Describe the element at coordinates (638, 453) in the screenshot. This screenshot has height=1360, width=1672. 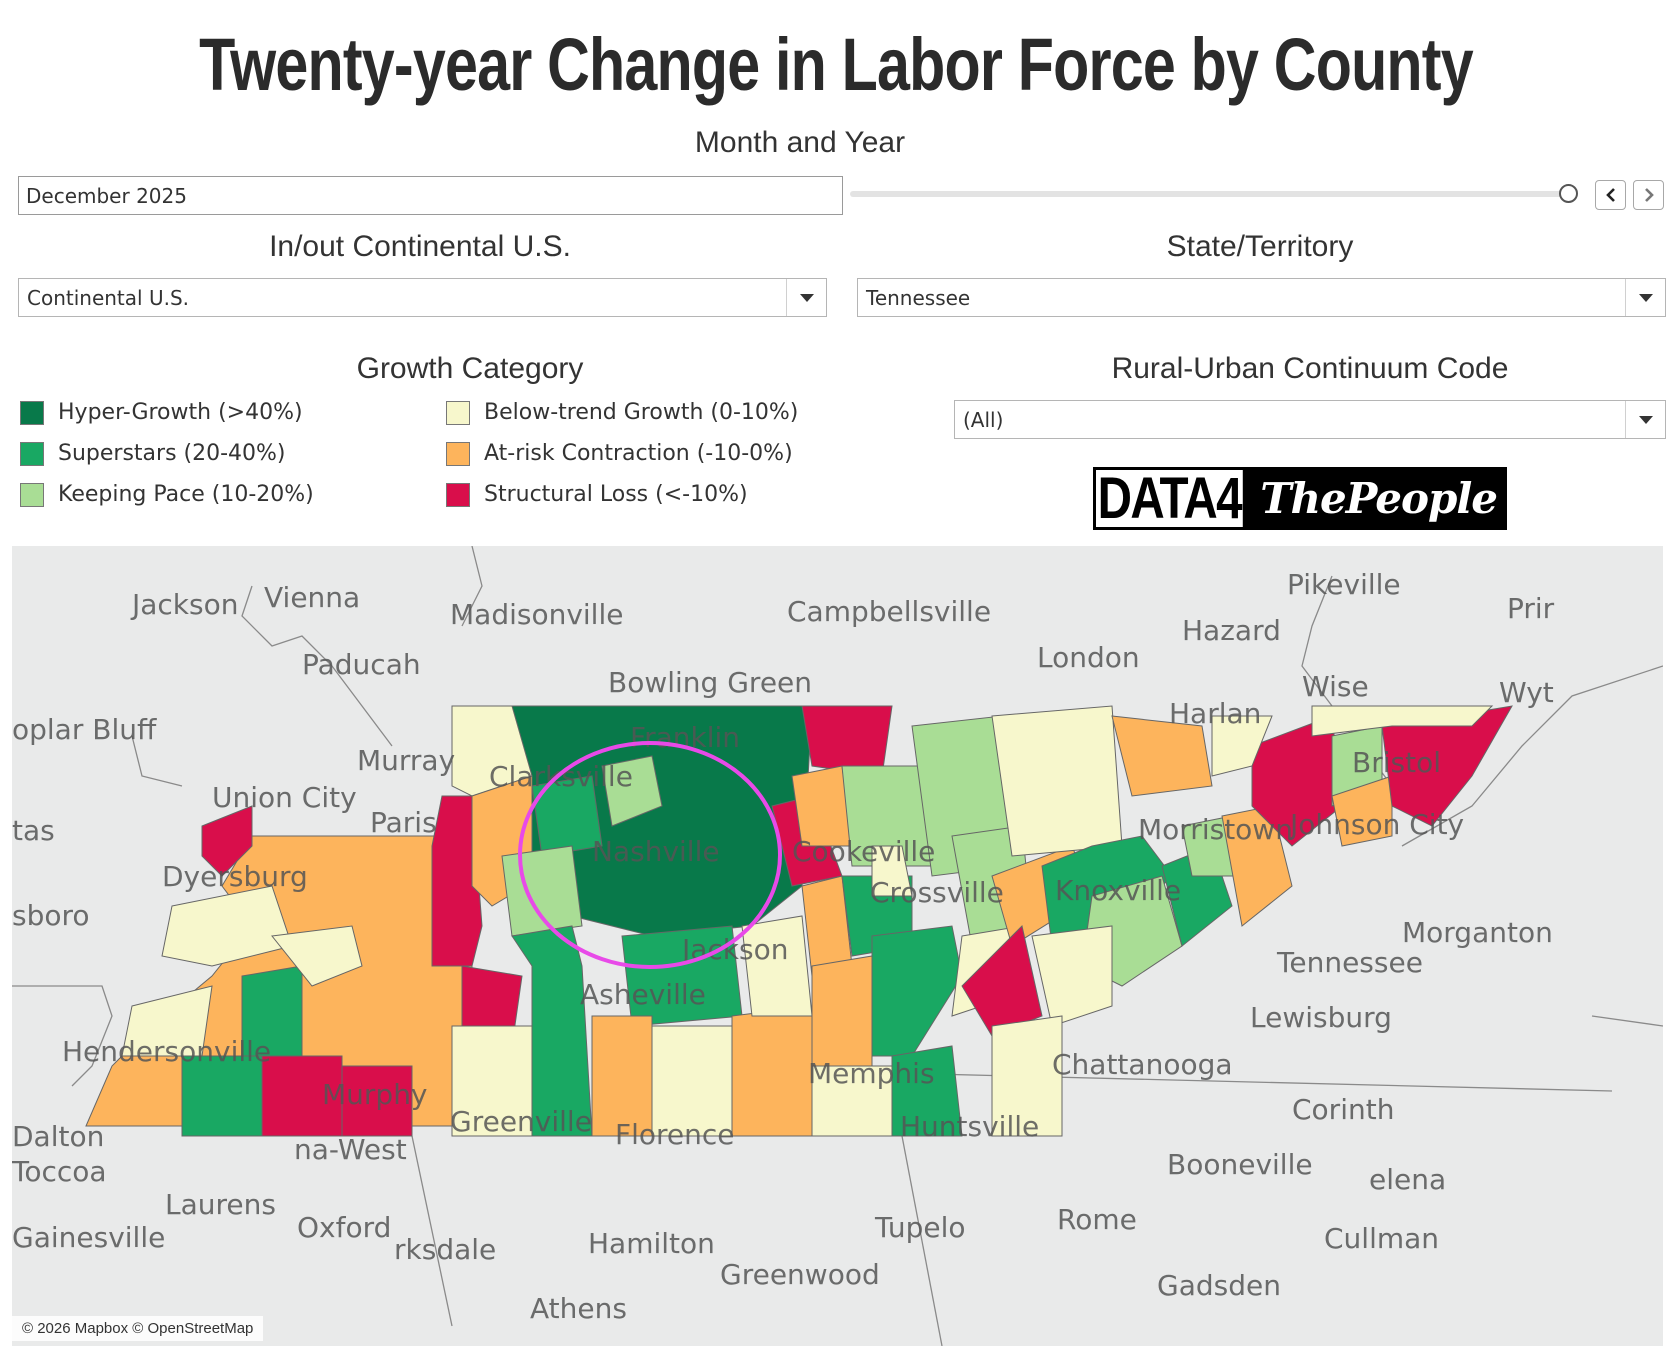
I see `legend-label: At-risk Contraction (-10-0%)` at that location.